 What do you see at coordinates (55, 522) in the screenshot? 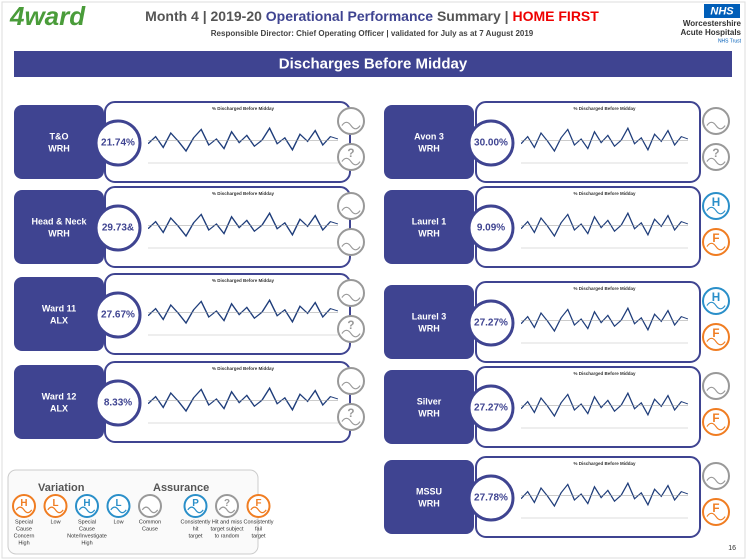
I see `legend-caption: Low` at bounding box center [55, 522].